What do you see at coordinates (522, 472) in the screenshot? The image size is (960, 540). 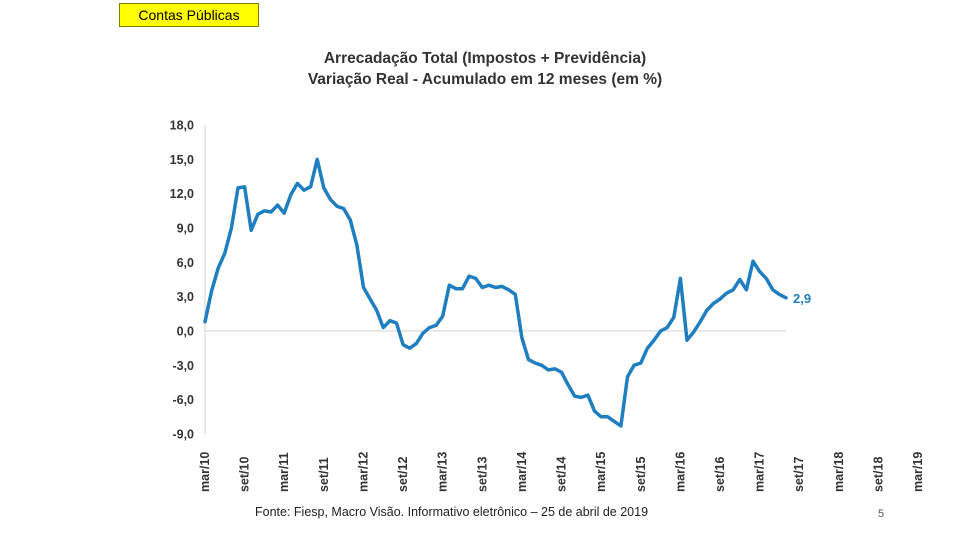 I see `x-tick-label: mar/14` at bounding box center [522, 472].